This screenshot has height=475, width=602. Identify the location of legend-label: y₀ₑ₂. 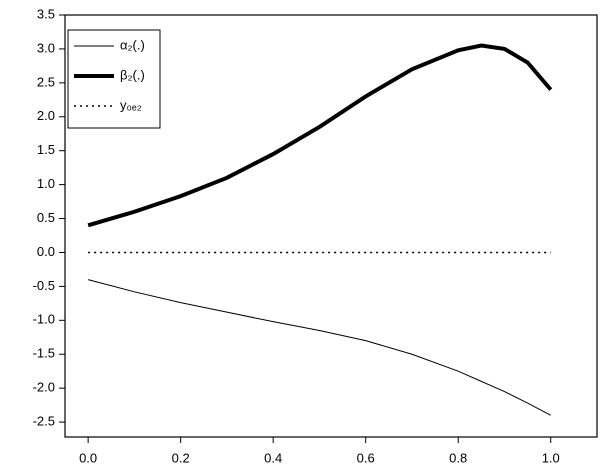
(131, 104).